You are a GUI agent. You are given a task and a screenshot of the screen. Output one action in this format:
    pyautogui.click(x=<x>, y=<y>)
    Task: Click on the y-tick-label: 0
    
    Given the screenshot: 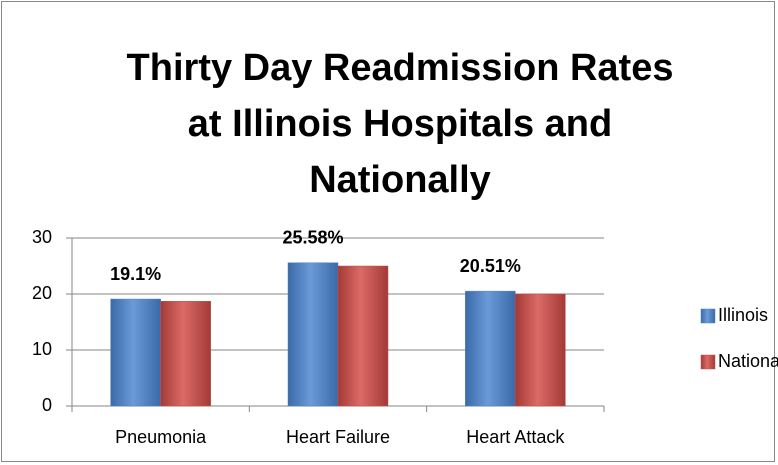 What is the action you would take?
    pyautogui.click(x=47, y=405)
    